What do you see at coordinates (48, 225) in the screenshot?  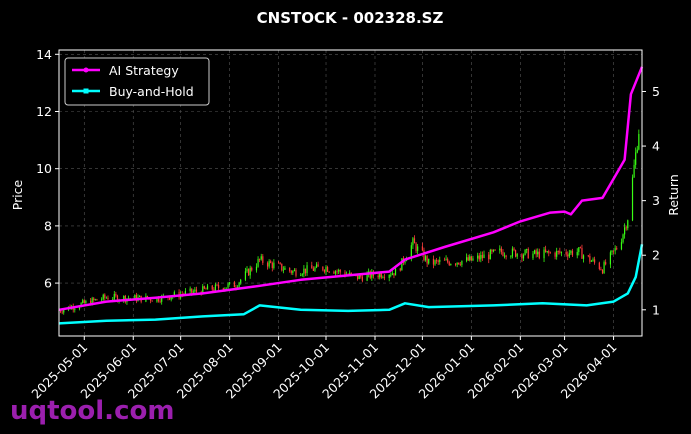 I see `y-tick-label: 8` at bounding box center [48, 225].